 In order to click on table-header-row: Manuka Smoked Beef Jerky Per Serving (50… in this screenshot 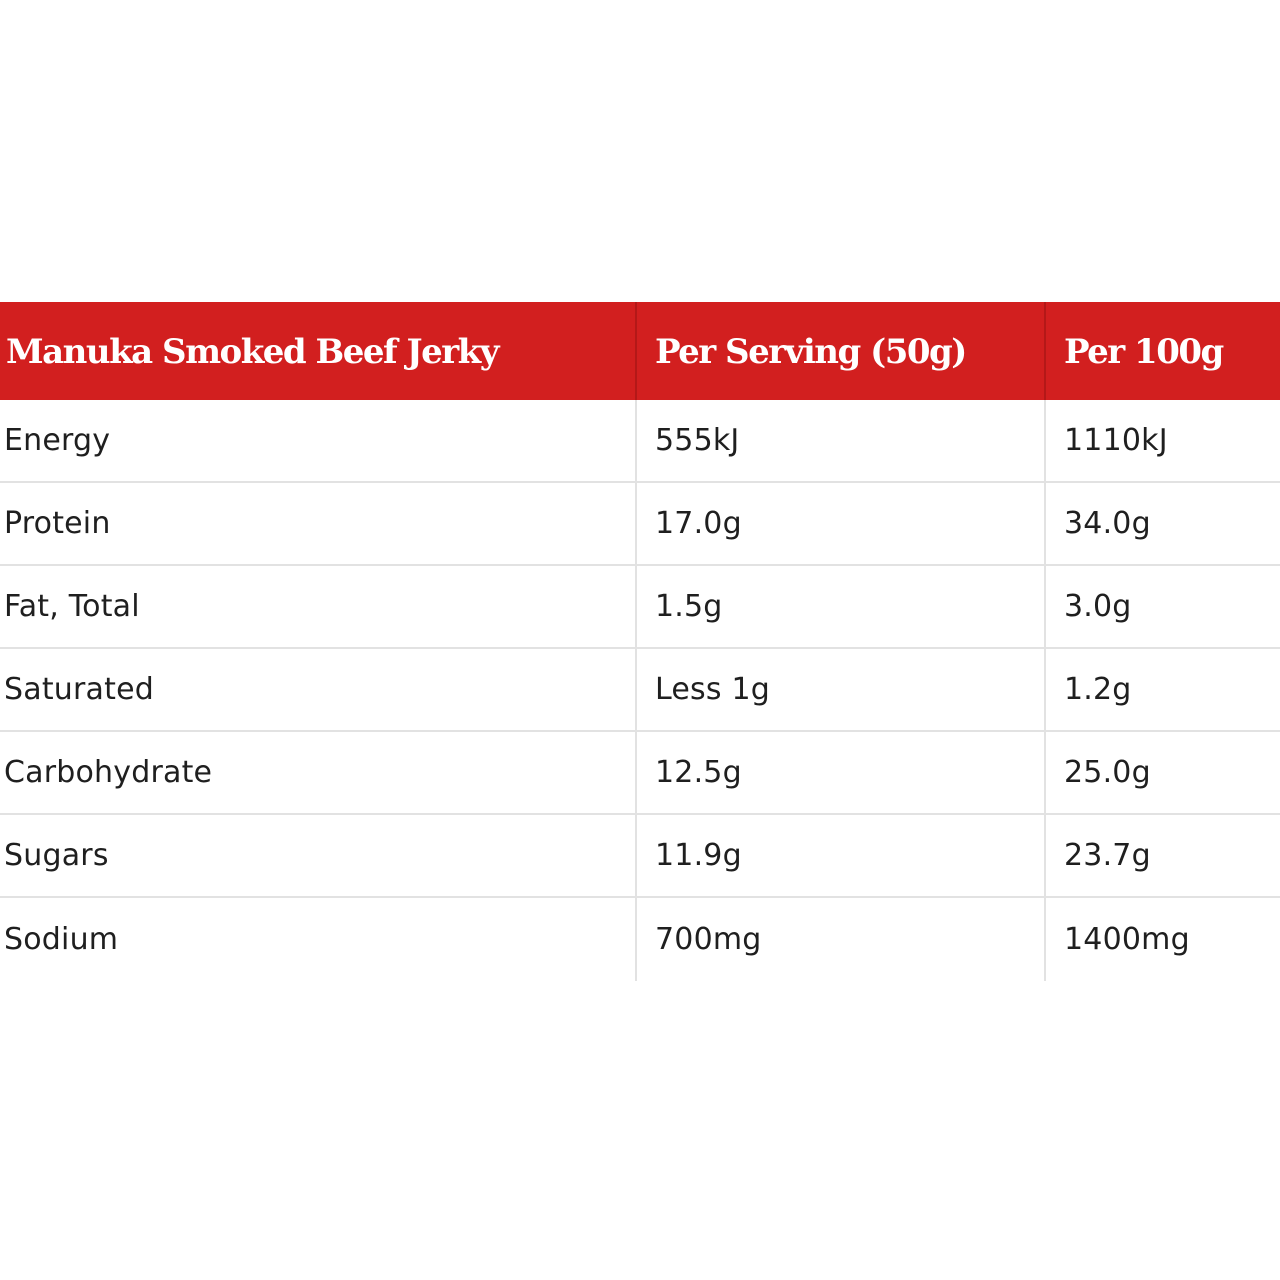, I will do `click(640, 351)`.